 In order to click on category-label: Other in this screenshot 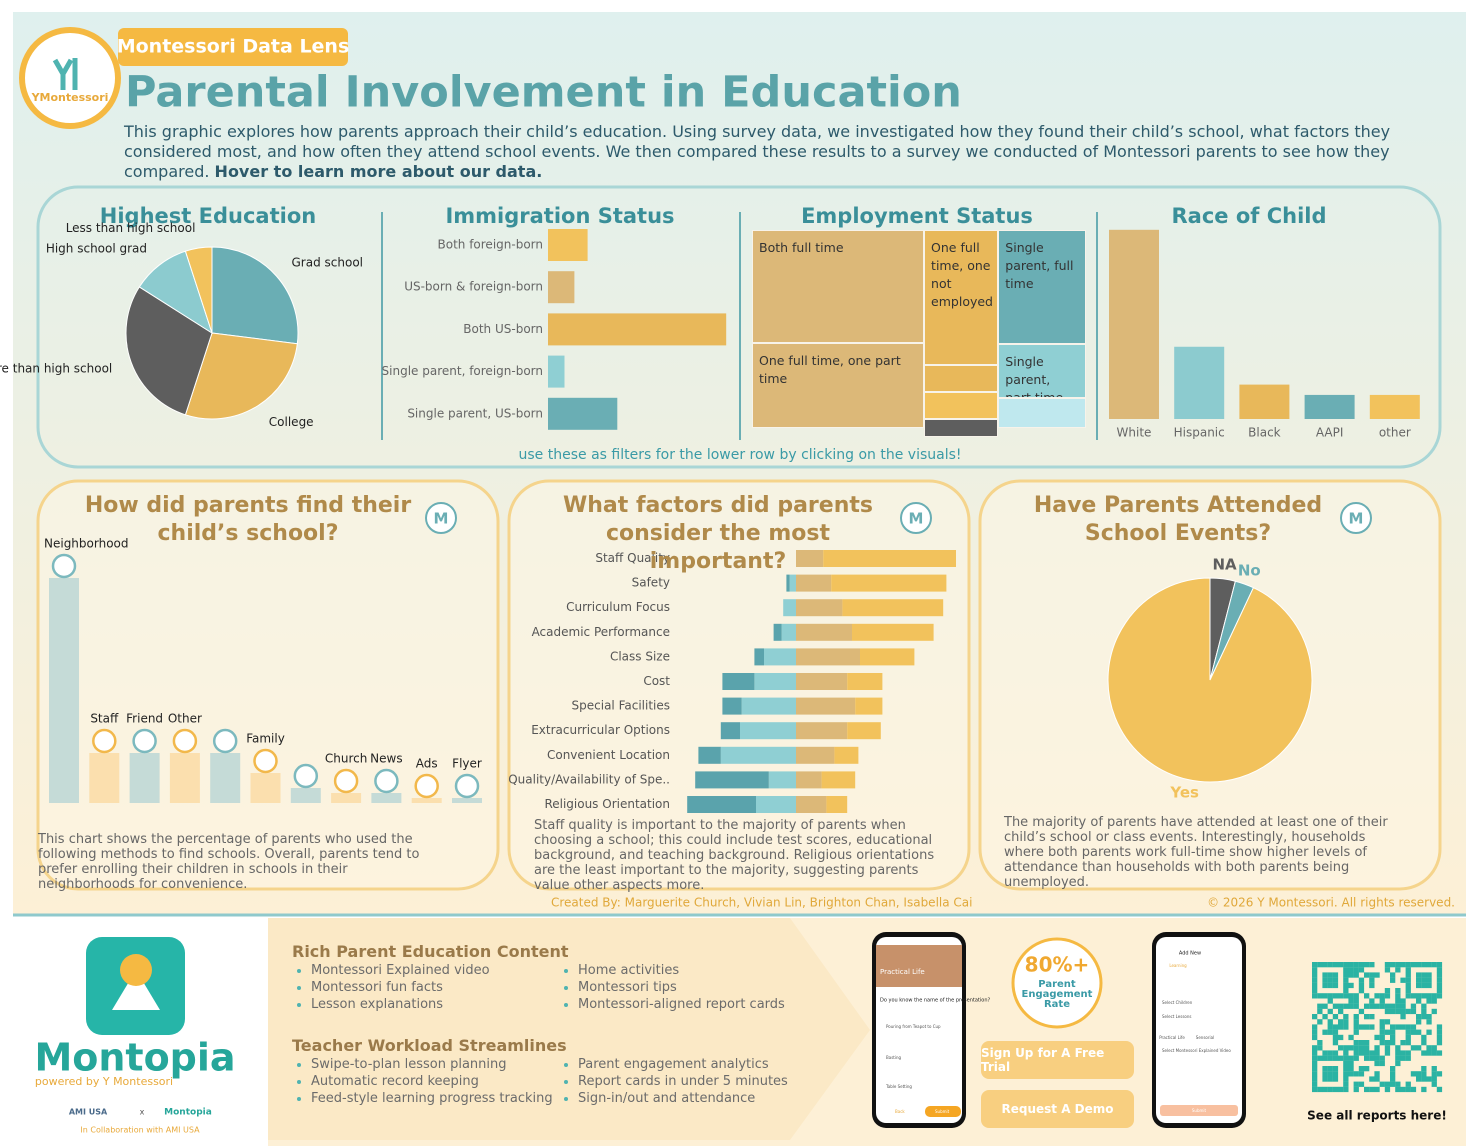, I will do `click(185, 719)`.